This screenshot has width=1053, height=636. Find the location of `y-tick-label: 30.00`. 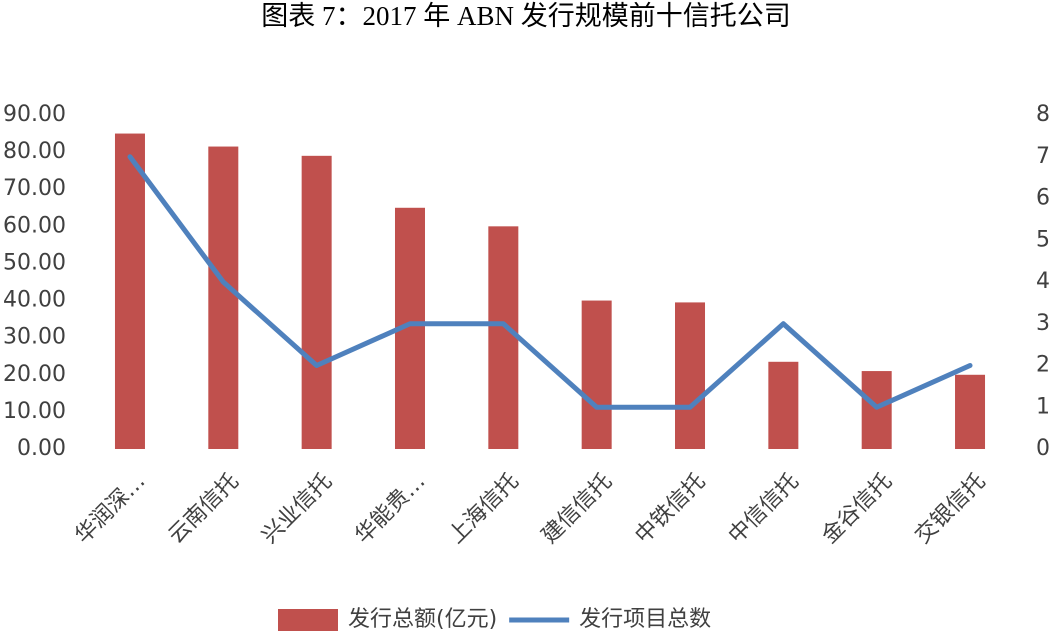

y-tick-label: 30.00 is located at coordinates (34, 337).